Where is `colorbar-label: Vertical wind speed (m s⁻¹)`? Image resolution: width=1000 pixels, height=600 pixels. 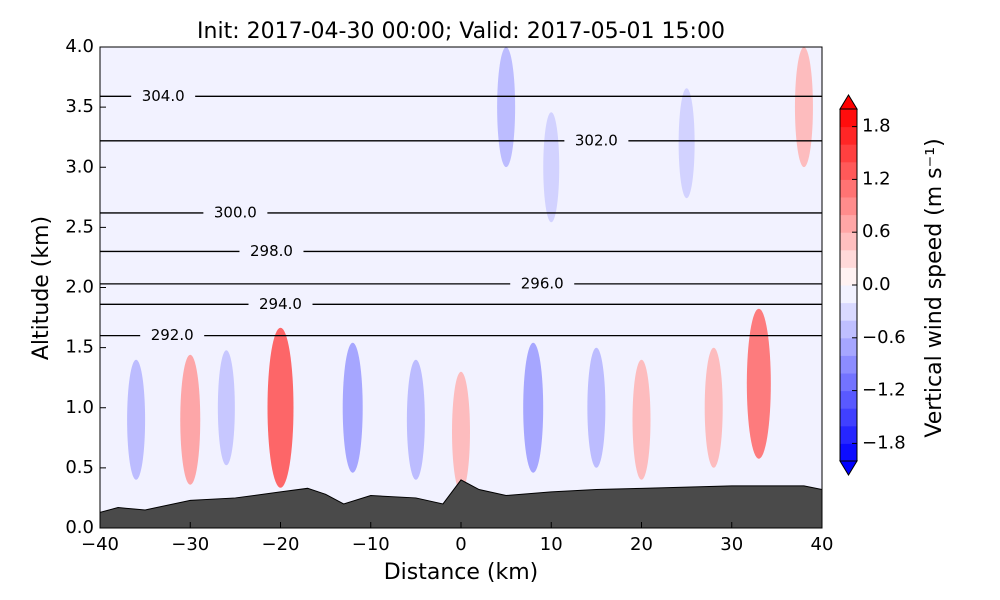 colorbar-label: Vertical wind speed (m s⁻¹) is located at coordinates (934, 287).